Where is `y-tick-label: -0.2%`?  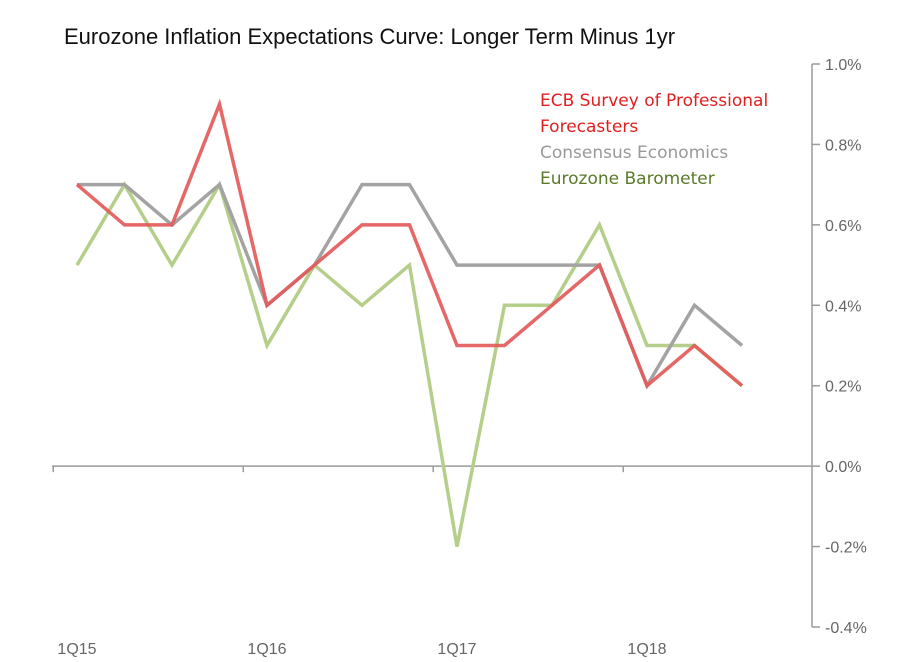
y-tick-label: -0.2% is located at coordinates (846, 548).